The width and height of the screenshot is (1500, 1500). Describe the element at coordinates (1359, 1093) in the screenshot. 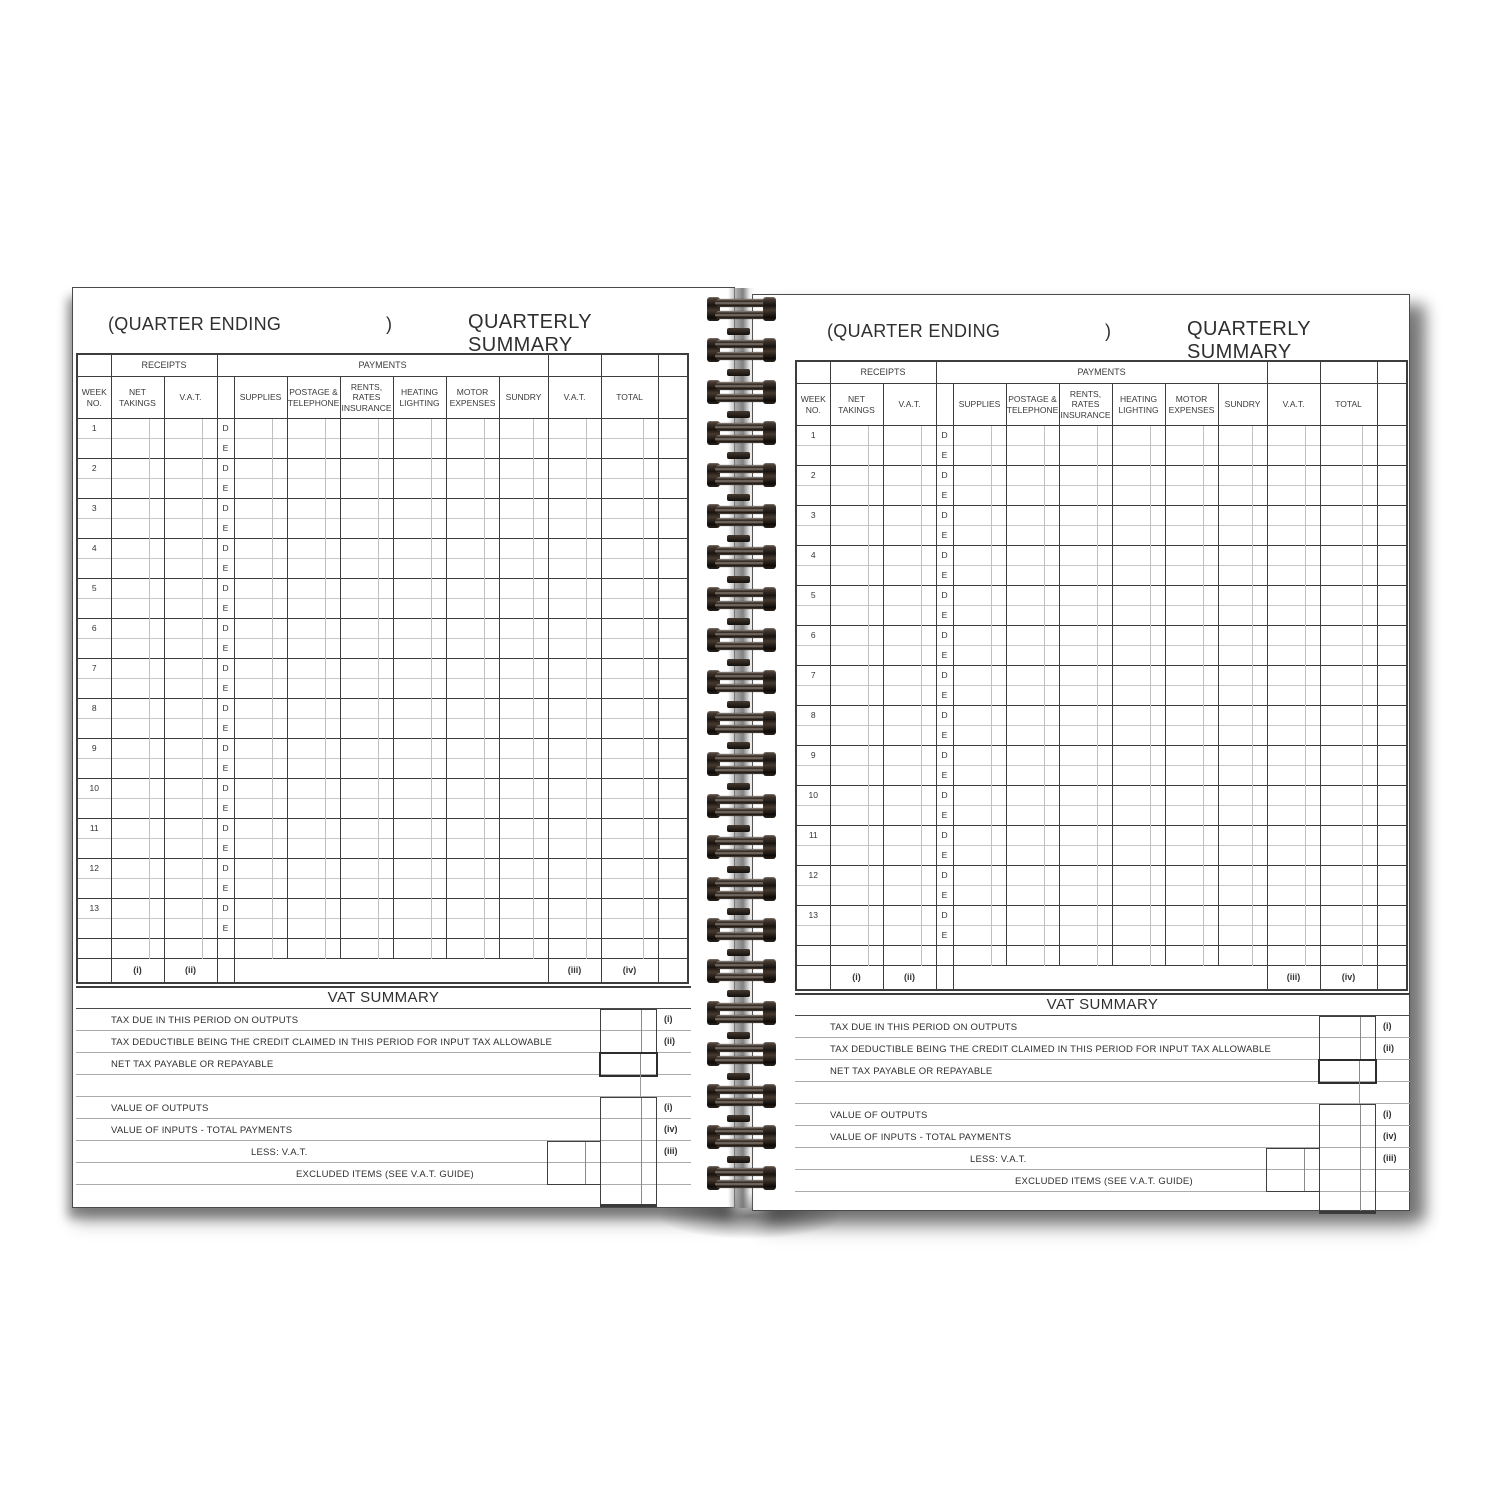

I see `amount-column-line` at that location.